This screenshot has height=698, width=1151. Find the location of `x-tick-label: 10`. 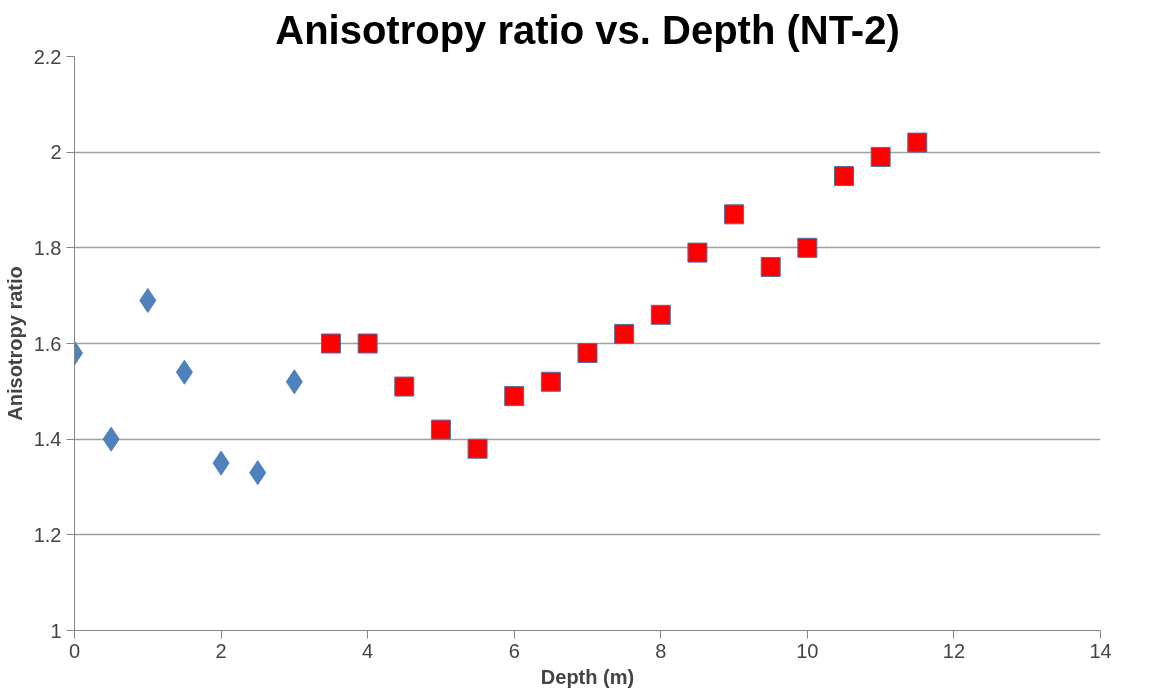

x-tick-label: 10 is located at coordinates (807, 650).